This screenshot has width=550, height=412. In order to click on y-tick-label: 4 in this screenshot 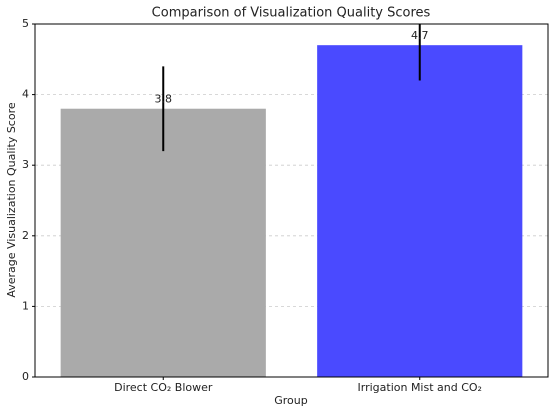, I will do `click(25, 94)`.